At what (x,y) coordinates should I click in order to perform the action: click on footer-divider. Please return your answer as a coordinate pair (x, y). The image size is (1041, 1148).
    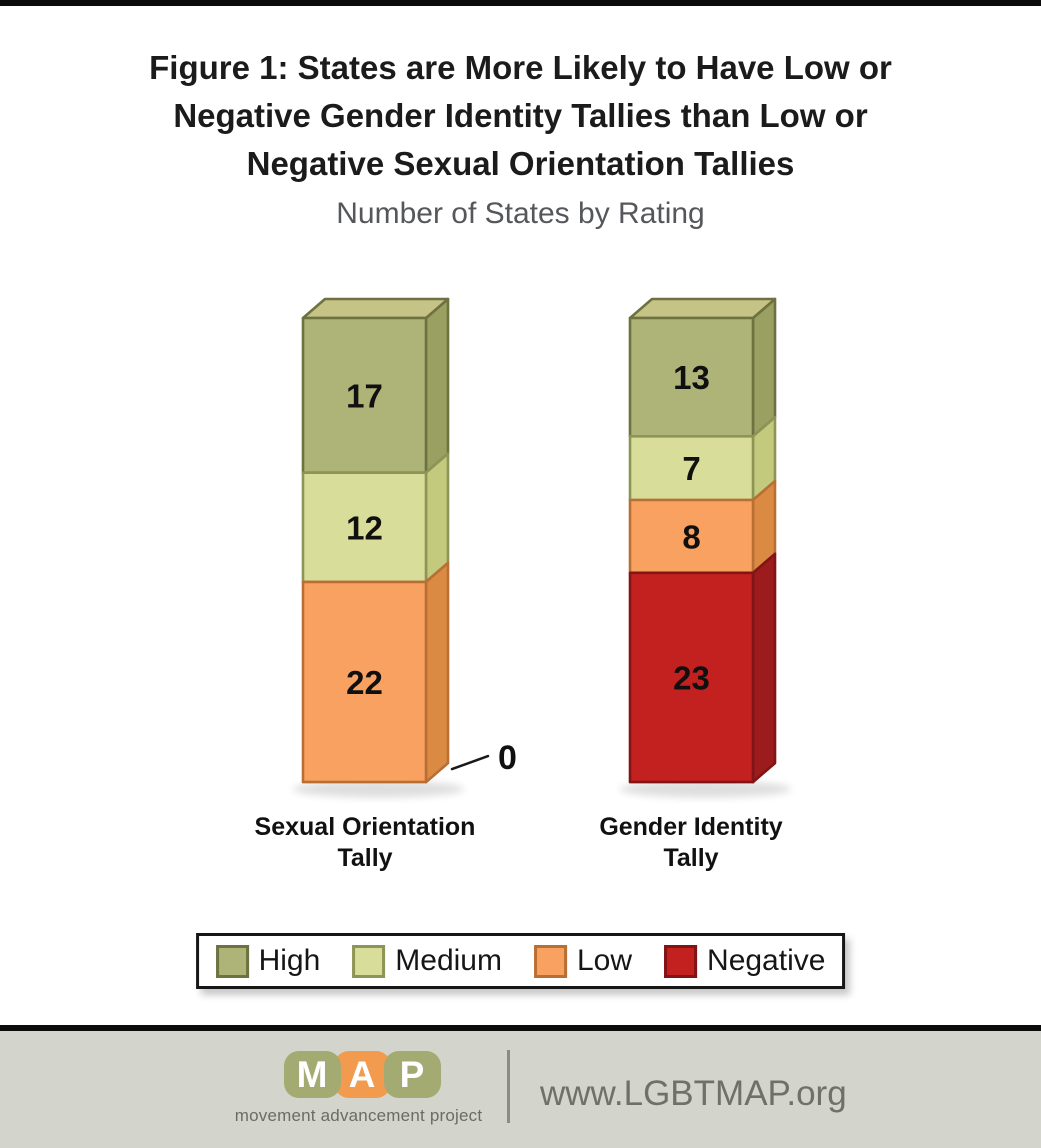
    Looking at the image, I should click on (508, 1086).